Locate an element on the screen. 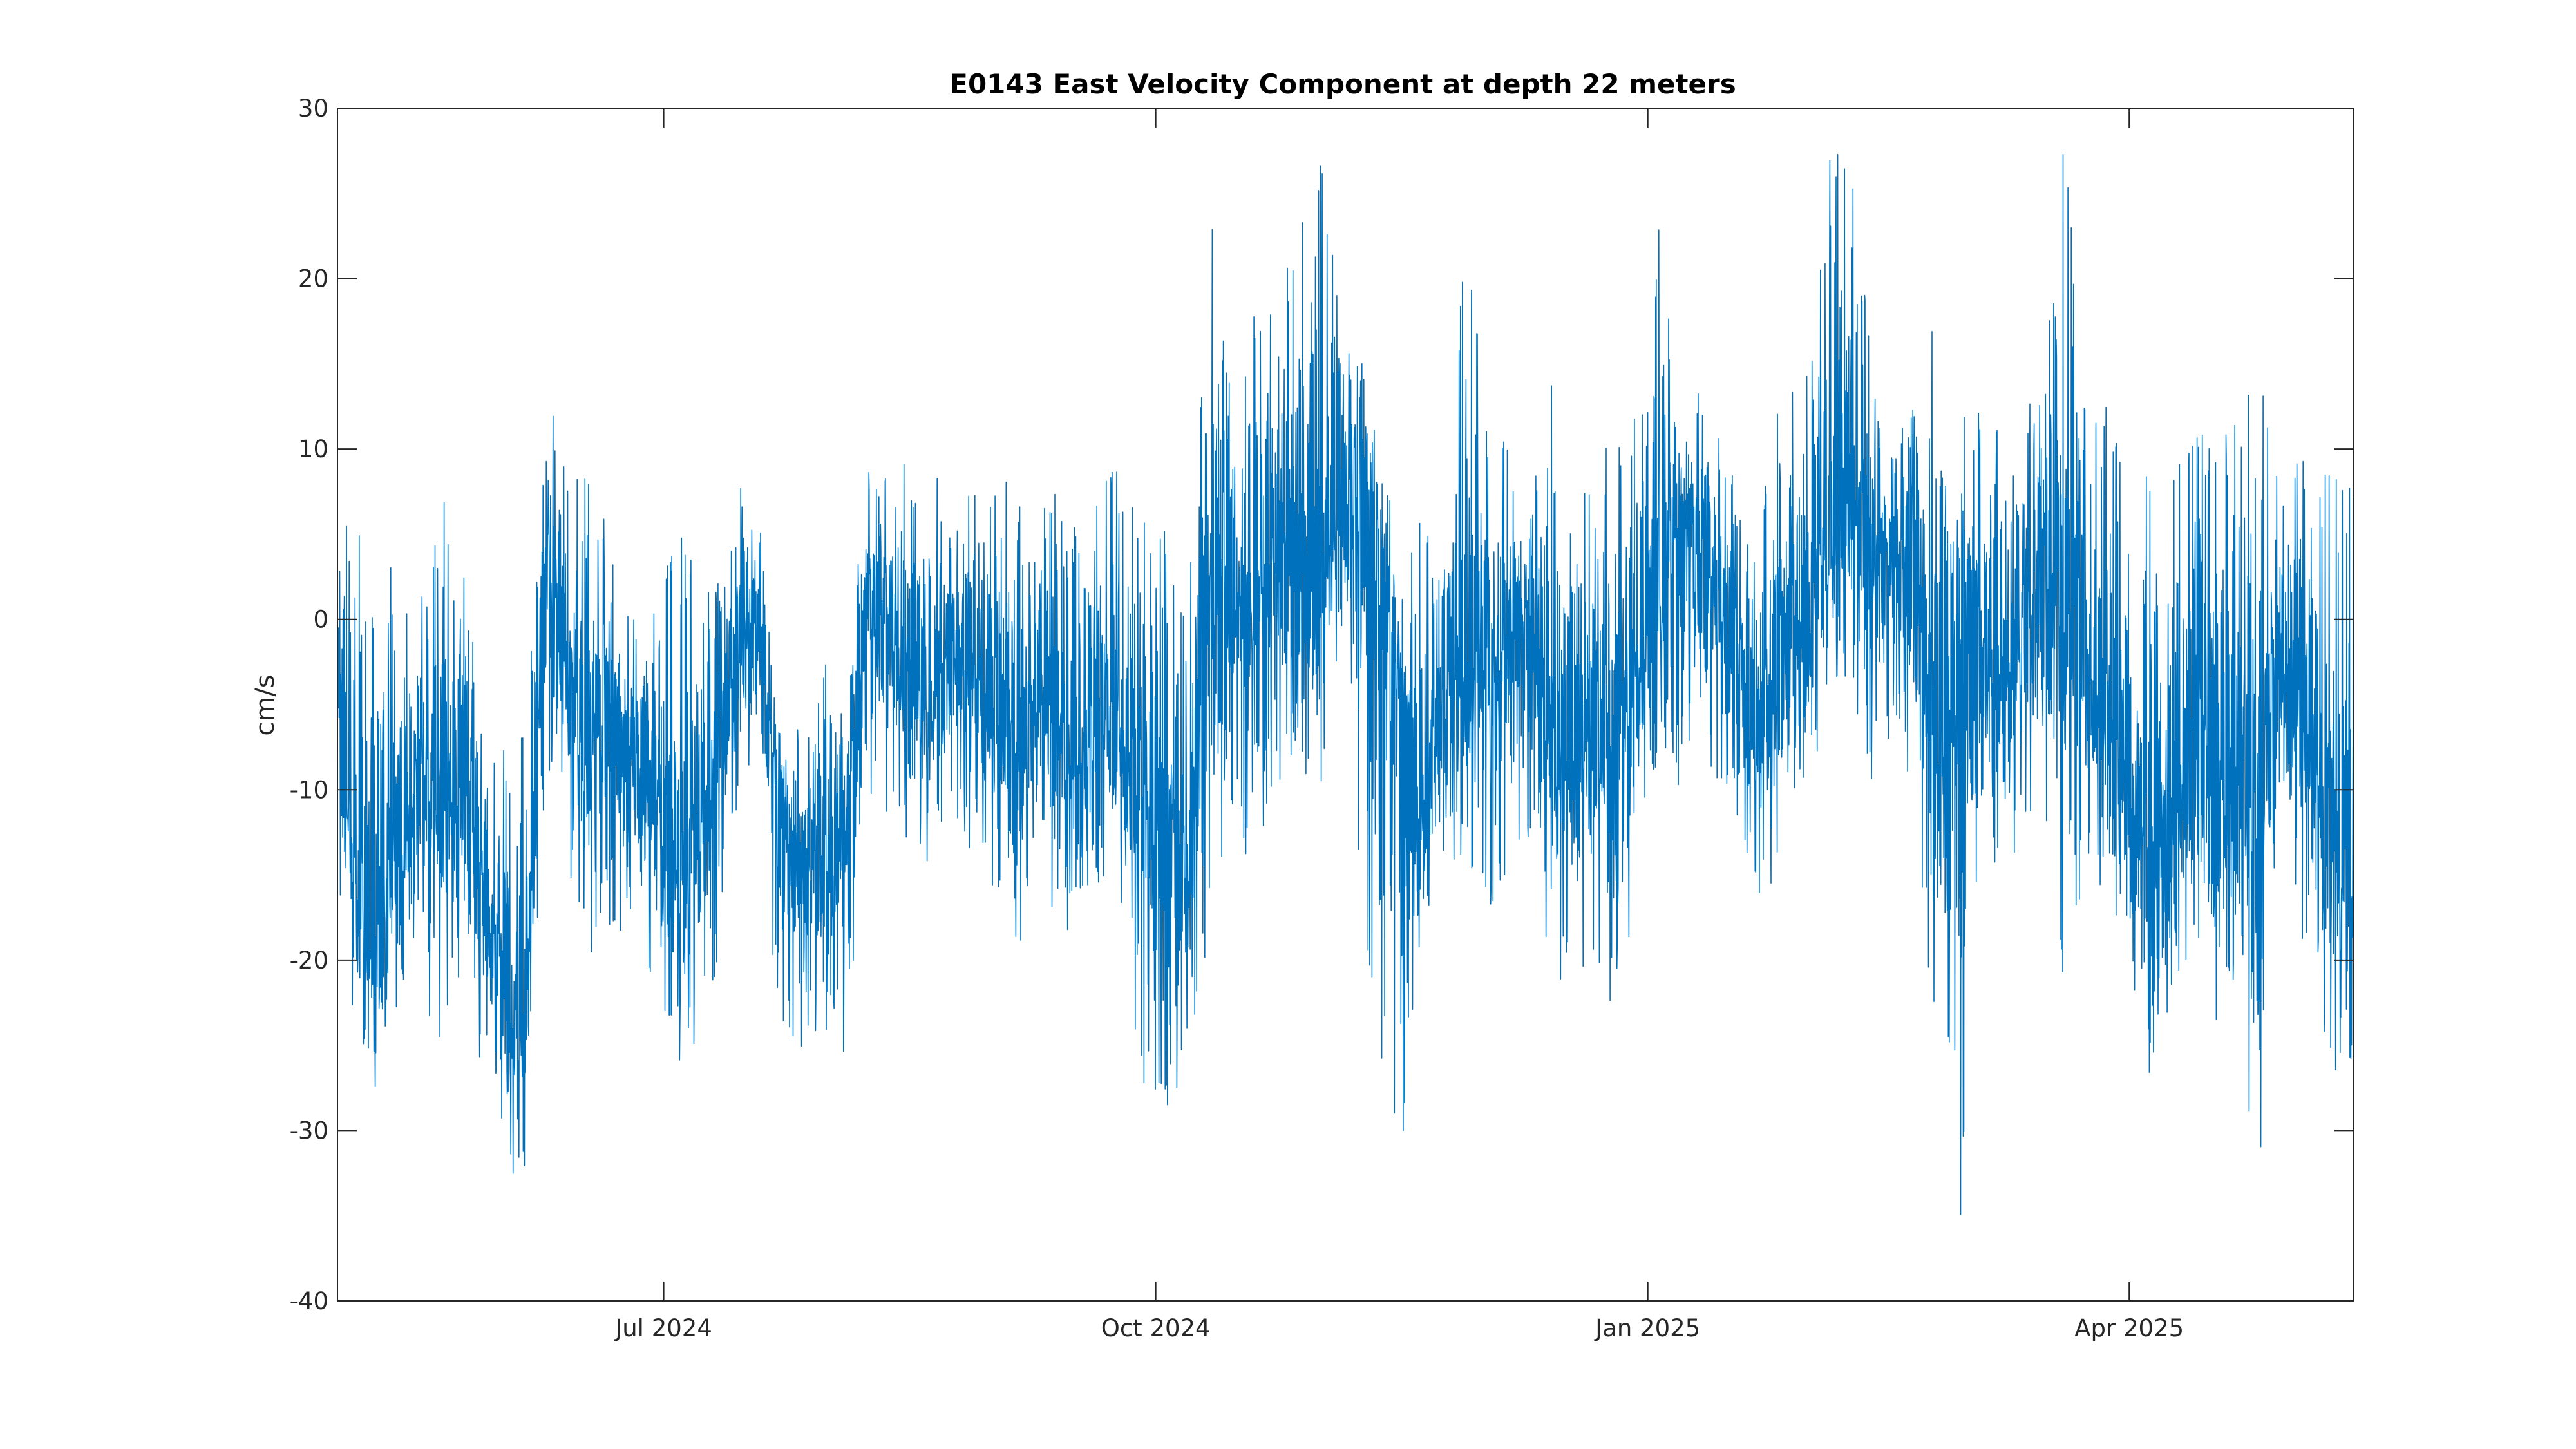 This screenshot has width=2576, height=1449. y-tick-label: 20 is located at coordinates (313, 279).